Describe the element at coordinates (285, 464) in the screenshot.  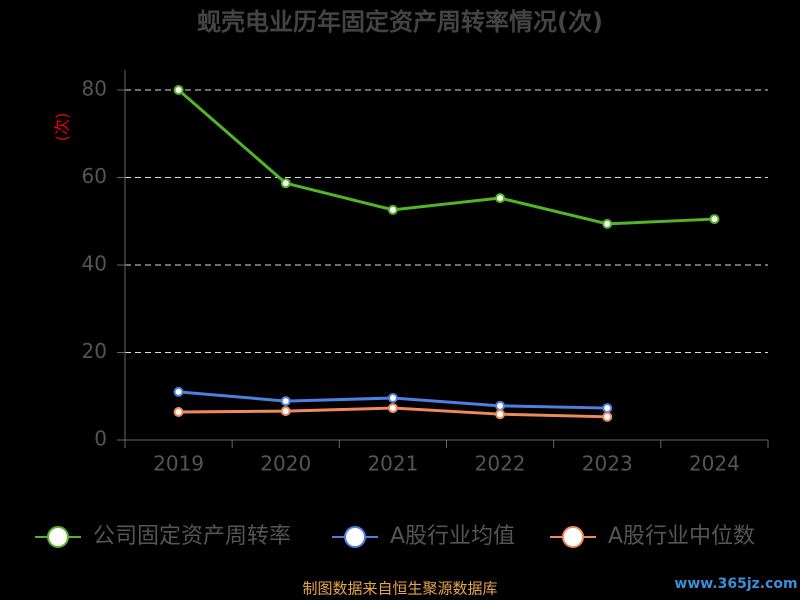
I see `x-tick-label: 2020` at that location.